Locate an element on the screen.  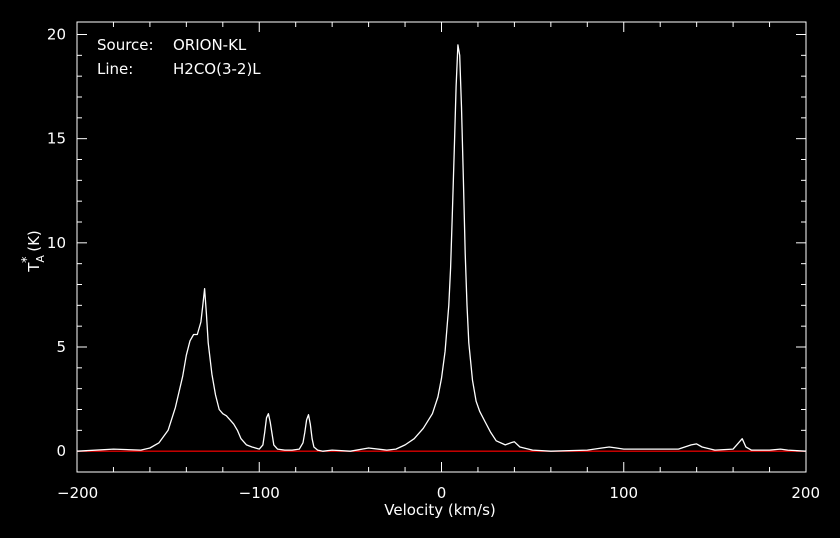
x-tick-label: −100 is located at coordinates (259, 493).